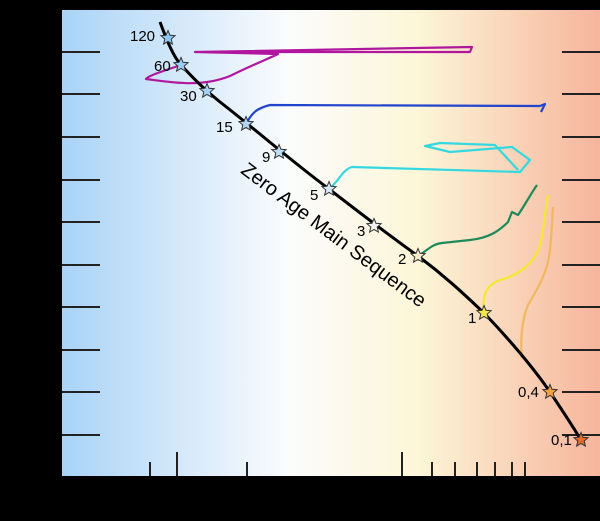  Describe the element at coordinates (402, 259) in the screenshot. I see `mass-label: 2` at that location.